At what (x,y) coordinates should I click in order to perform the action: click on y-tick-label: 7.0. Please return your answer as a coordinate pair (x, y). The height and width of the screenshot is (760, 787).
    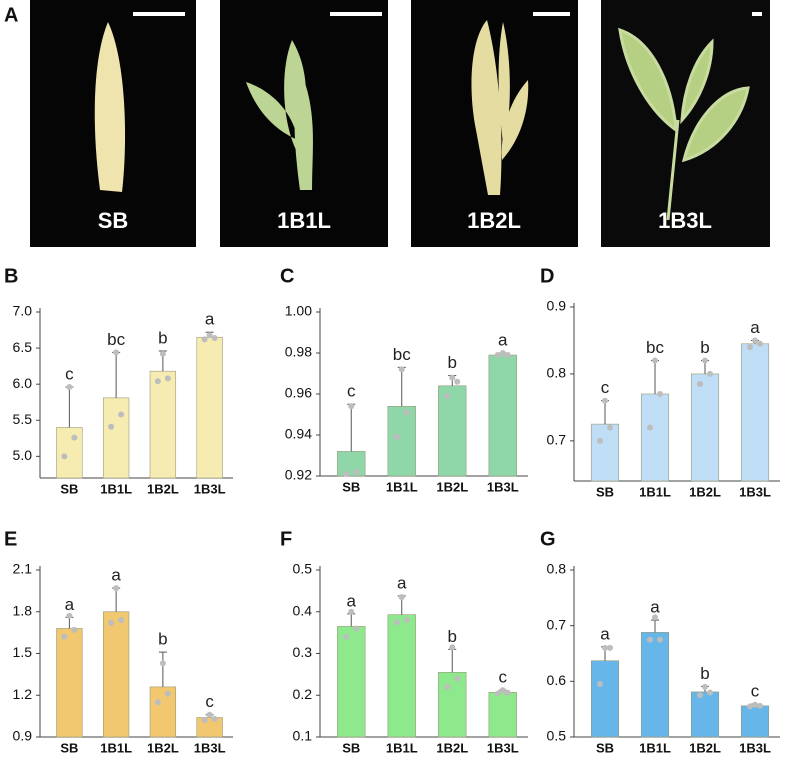
    Looking at the image, I should click on (23, 311).